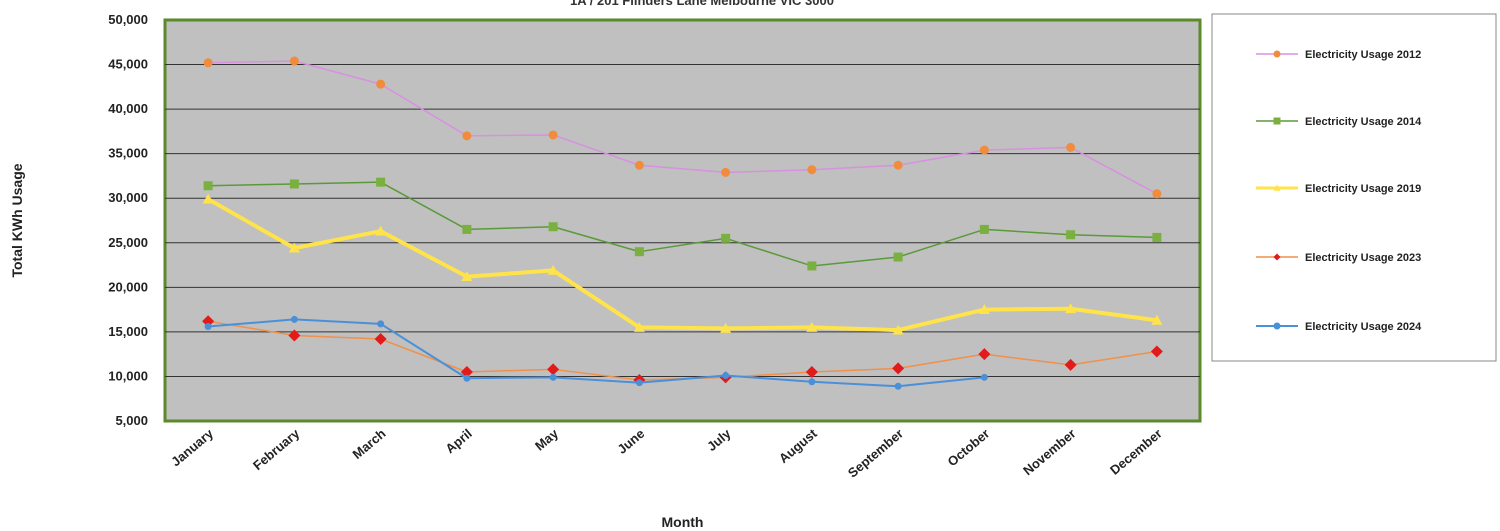 This screenshot has width=1500, height=531. Describe the element at coordinates (1363, 122) in the screenshot. I see `legend-label: Electricity Usage 2014` at that location.